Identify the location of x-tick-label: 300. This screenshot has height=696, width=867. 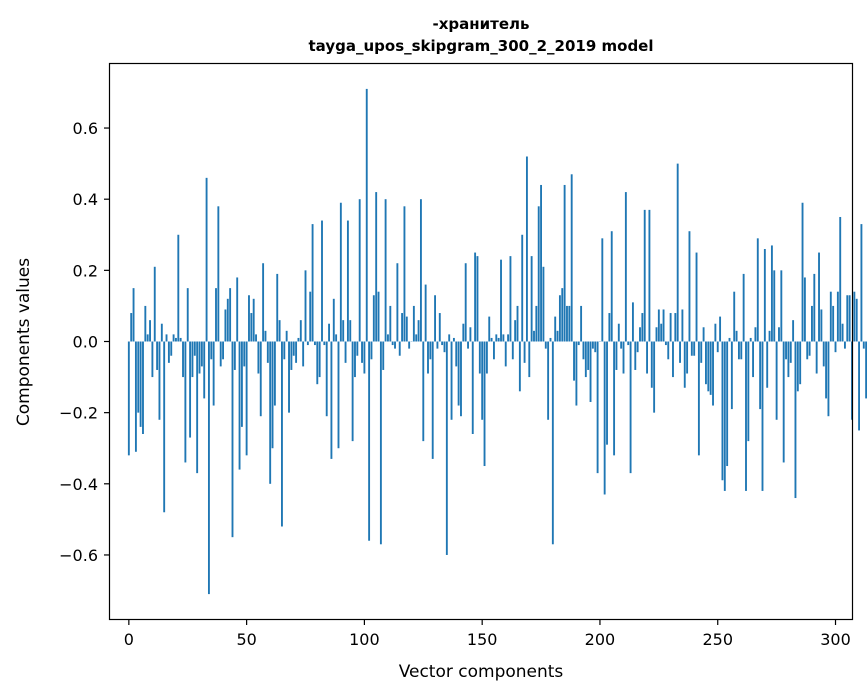
(835, 639).